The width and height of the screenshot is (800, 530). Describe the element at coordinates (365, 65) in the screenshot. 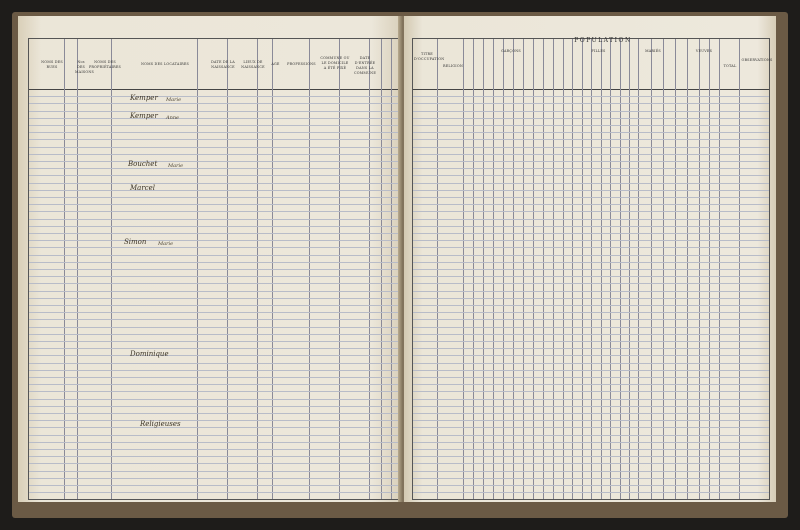

I see `header-date-entree: DATE D'ENTRÉE DANS LA COMMUNE` at that location.